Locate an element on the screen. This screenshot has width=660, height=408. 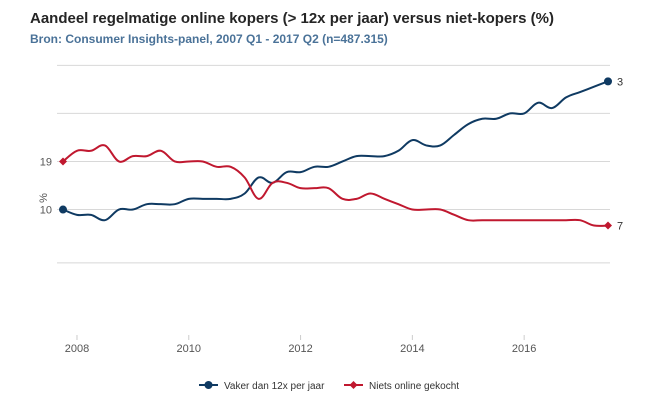
x-tick-label: 2012 is located at coordinates (300, 349).